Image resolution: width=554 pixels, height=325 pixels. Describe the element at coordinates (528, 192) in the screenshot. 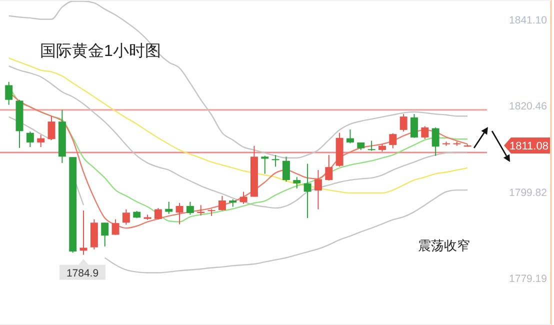

I see `y-tick-label: 1799.82` at that location.